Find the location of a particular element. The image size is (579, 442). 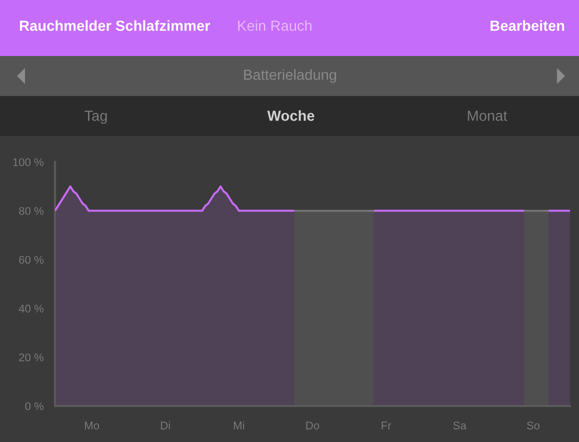

x-tick-label: Mo is located at coordinates (92, 426).